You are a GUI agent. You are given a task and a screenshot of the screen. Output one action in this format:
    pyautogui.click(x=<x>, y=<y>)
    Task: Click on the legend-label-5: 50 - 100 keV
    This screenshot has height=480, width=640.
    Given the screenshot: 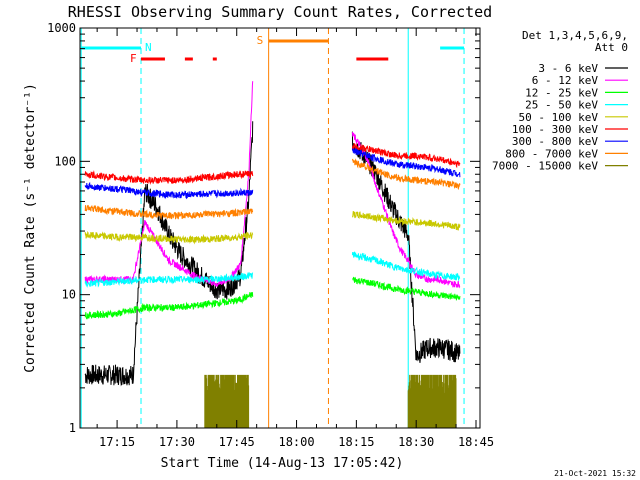 What is the action you would take?
    pyautogui.click(x=559, y=117)
    